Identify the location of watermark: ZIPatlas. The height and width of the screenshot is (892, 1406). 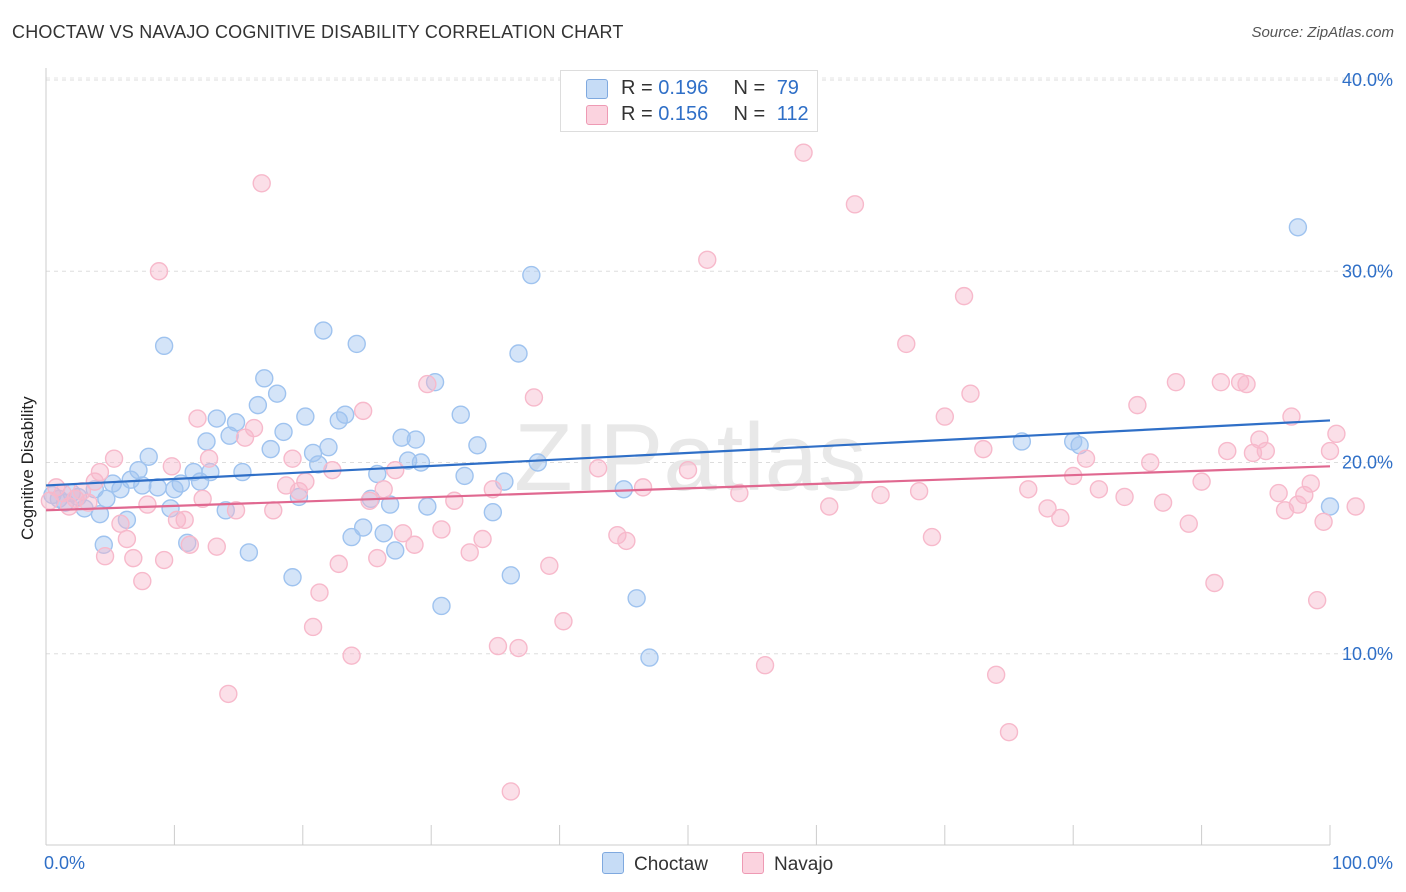
(690, 457).